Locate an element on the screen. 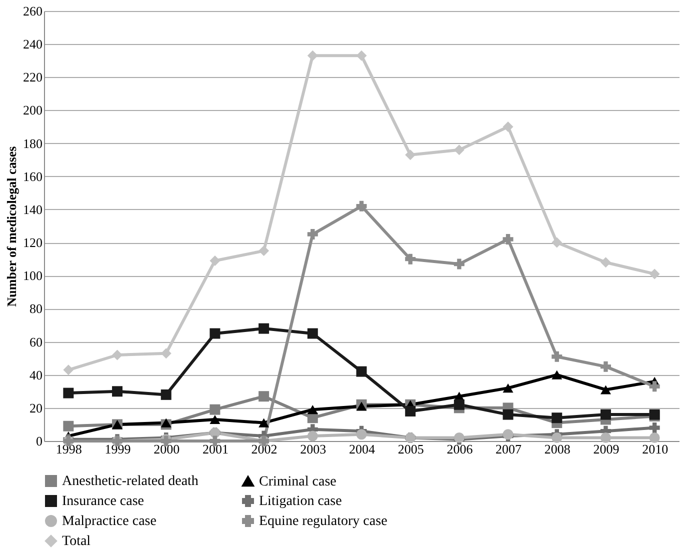 Image resolution: width=684 pixels, height=555 pixels. x-tick-label: 2005 is located at coordinates (411, 449).